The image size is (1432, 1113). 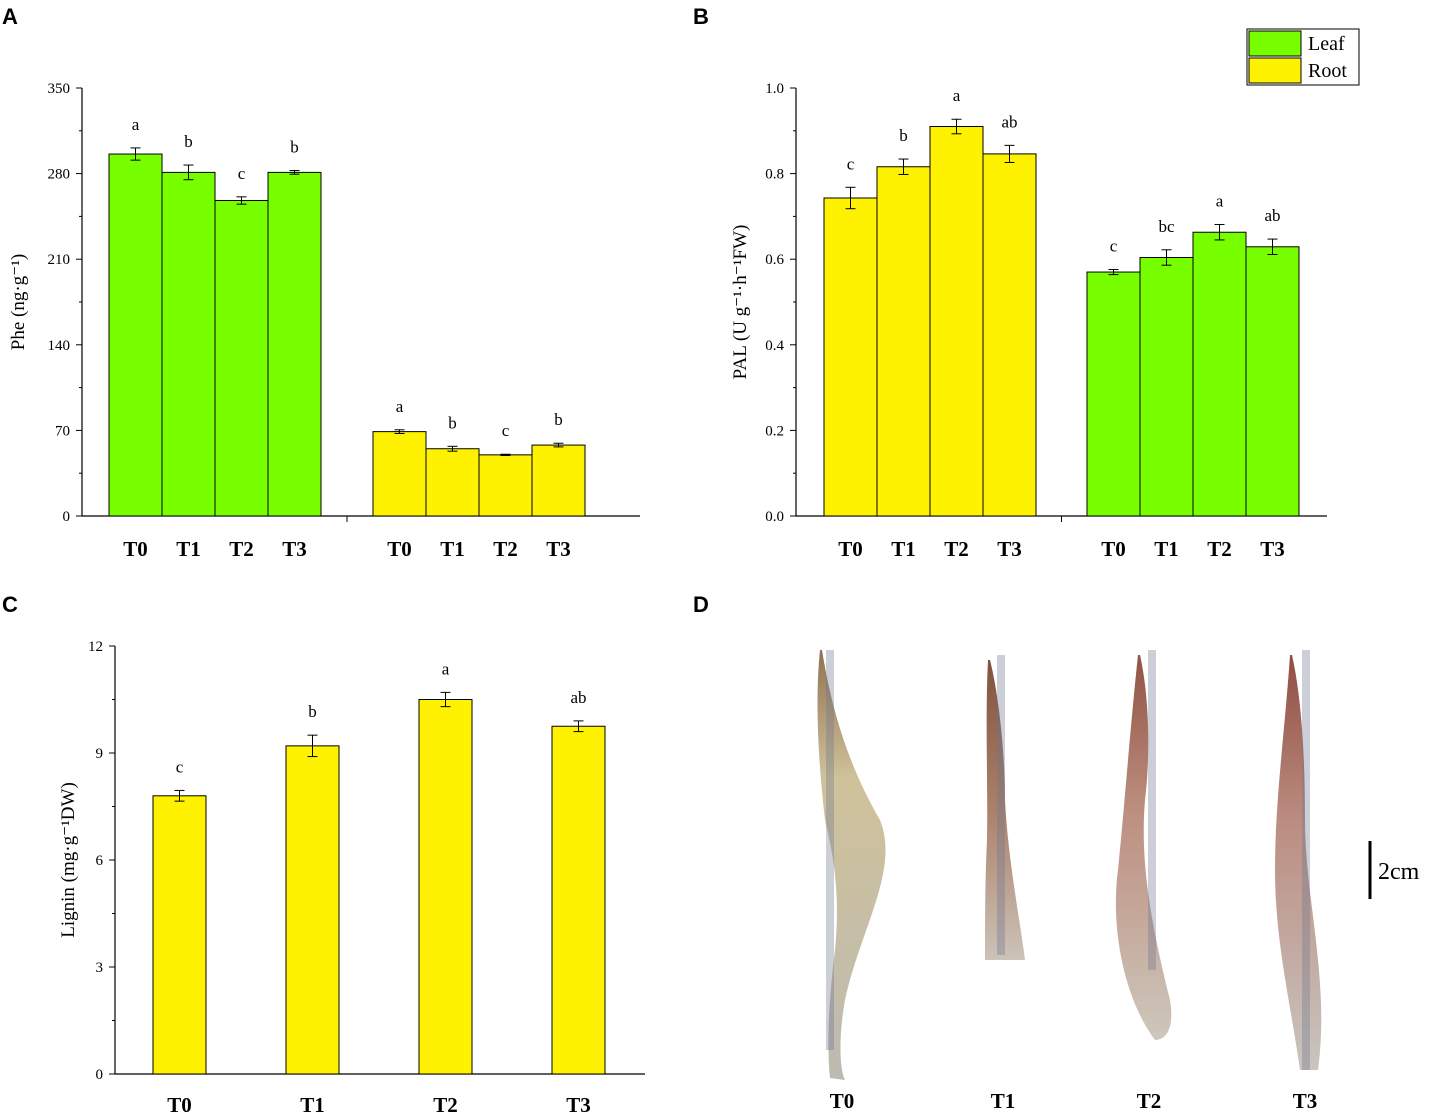 What do you see at coordinates (100, 754) in the screenshot?
I see `y-tick-label: 9` at bounding box center [100, 754].